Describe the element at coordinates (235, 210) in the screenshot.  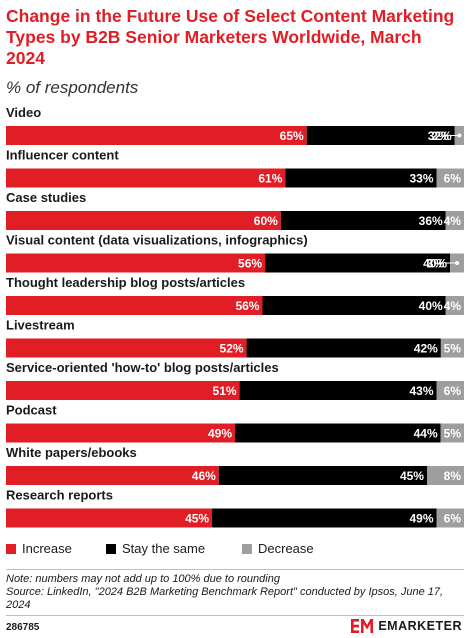
I see `bar-row-case-studies: Case studies 60% 36% 4%` at that location.